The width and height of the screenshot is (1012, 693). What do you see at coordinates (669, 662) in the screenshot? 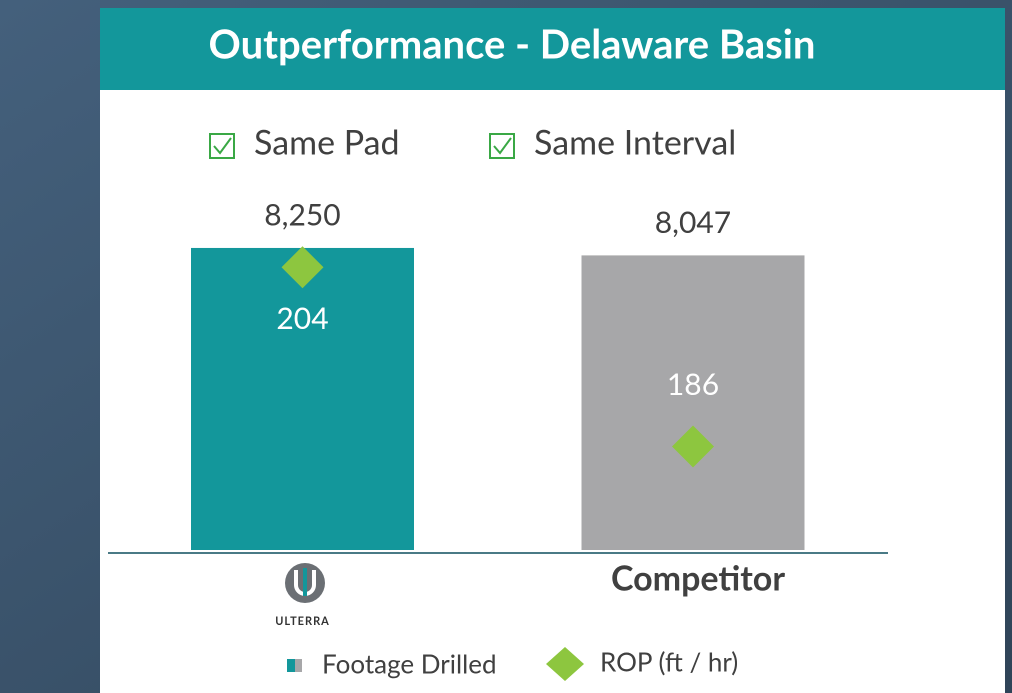
I see `legend-label: ROP (ft / hr)` at bounding box center [669, 662].